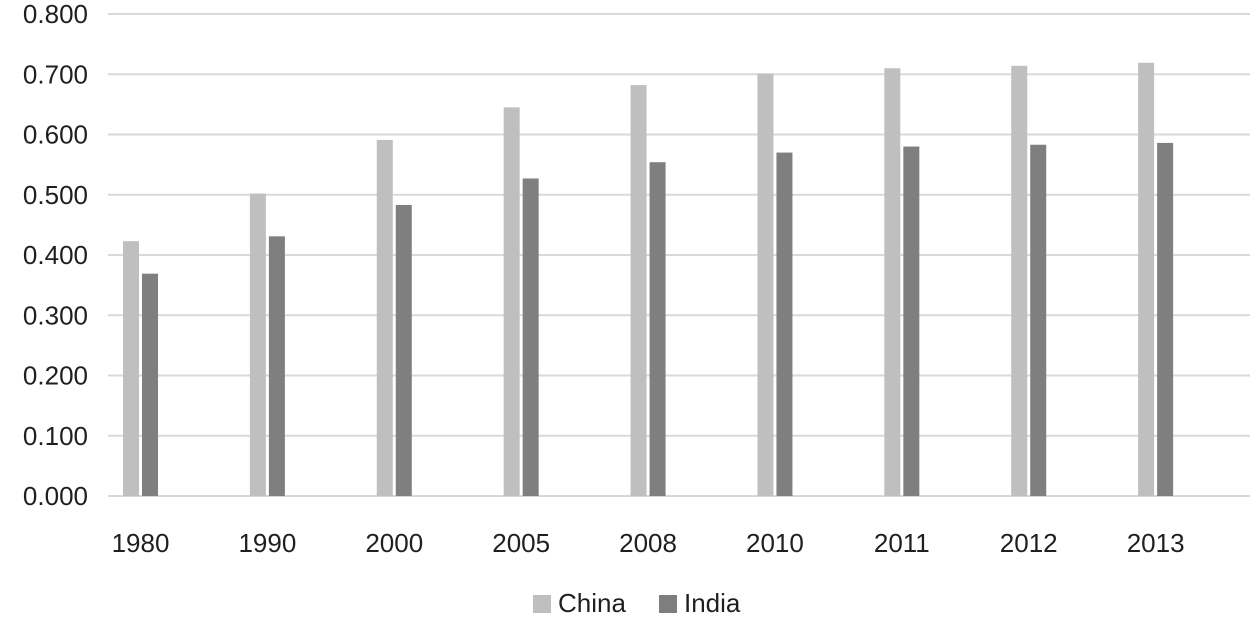  What do you see at coordinates (530, 337) in the screenshot?
I see `bar-india-2005` at bounding box center [530, 337].